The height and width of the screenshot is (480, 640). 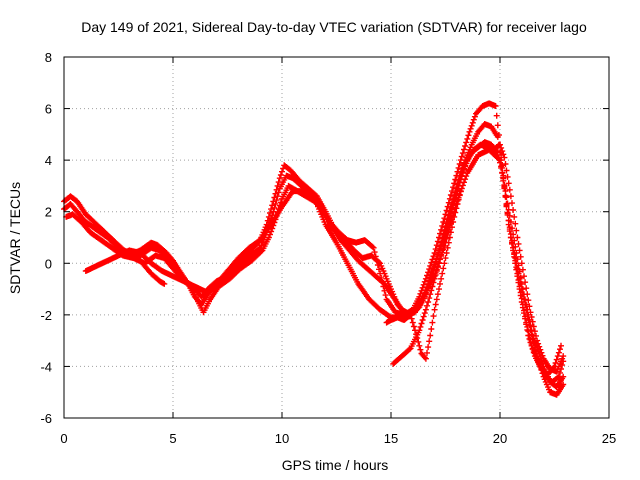 What do you see at coordinates (500, 438) in the screenshot?
I see `x-tick-label: 20` at bounding box center [500, 438].